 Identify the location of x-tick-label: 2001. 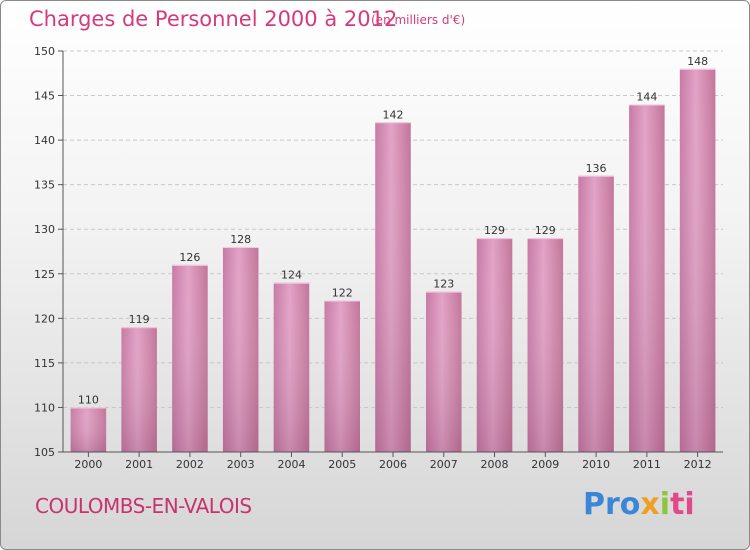
(139, 464).